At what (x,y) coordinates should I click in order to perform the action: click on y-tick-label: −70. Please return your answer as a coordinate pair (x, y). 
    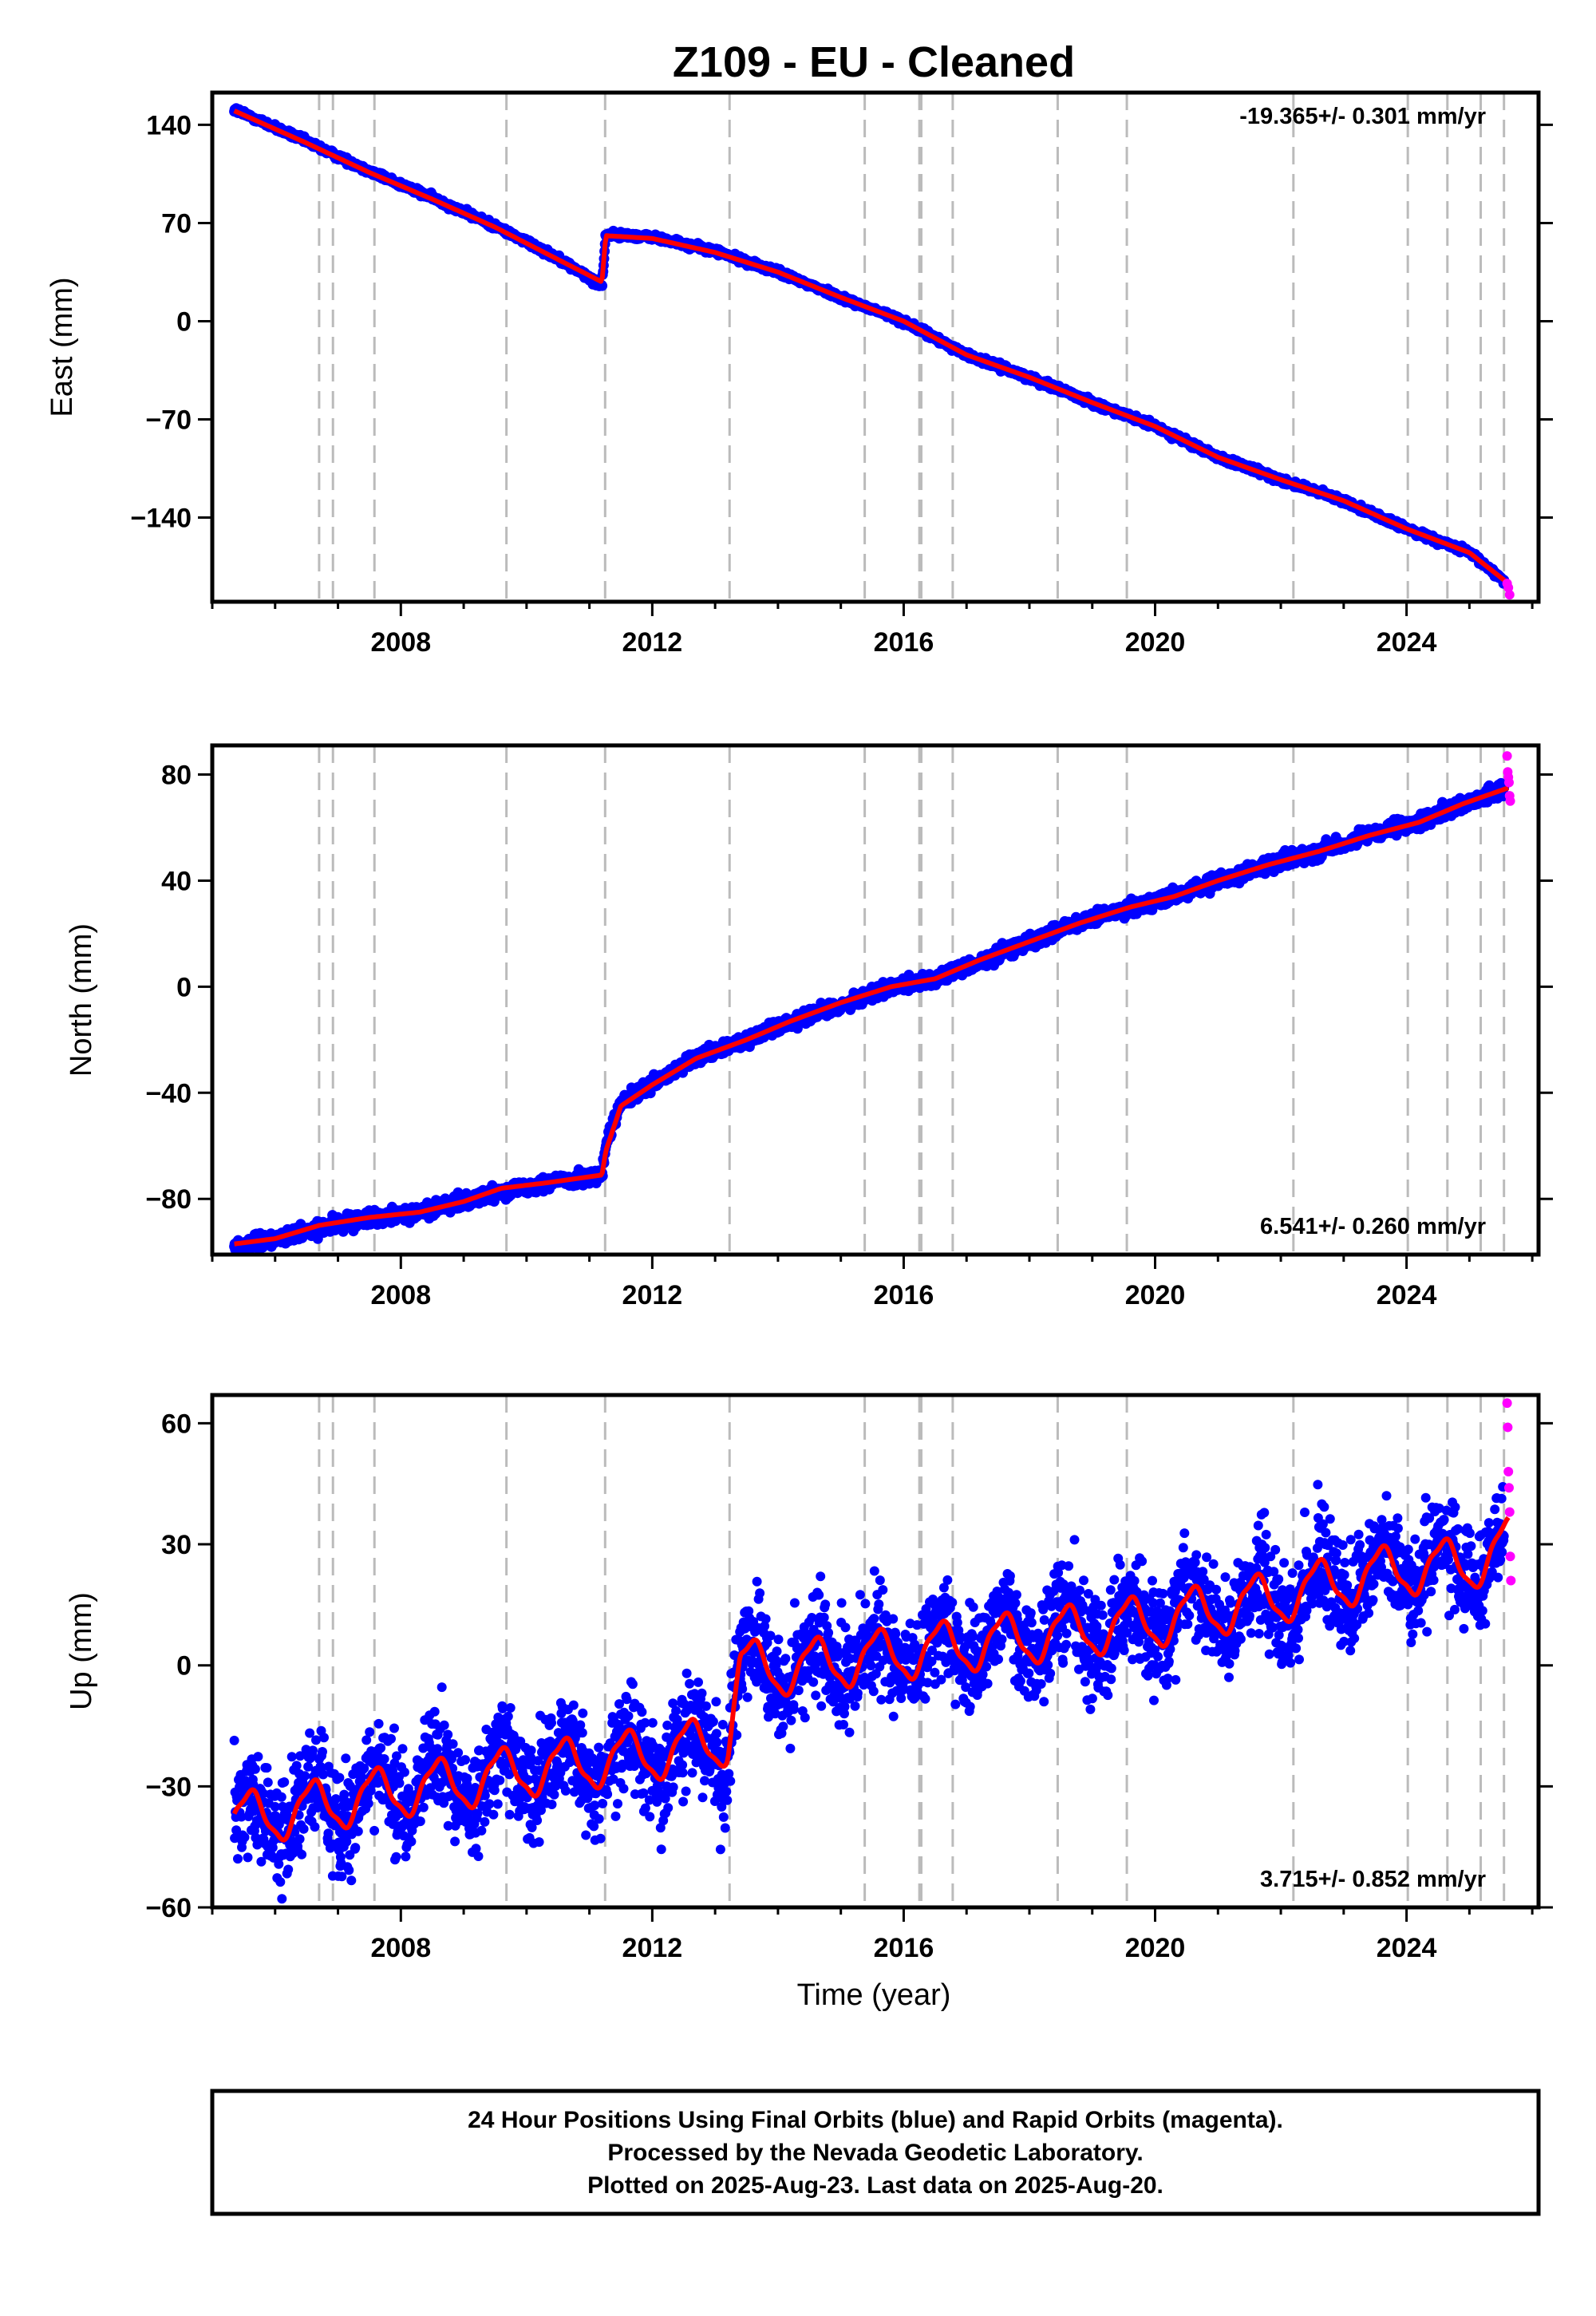
    Looking at the image, I should click on (168, 421).